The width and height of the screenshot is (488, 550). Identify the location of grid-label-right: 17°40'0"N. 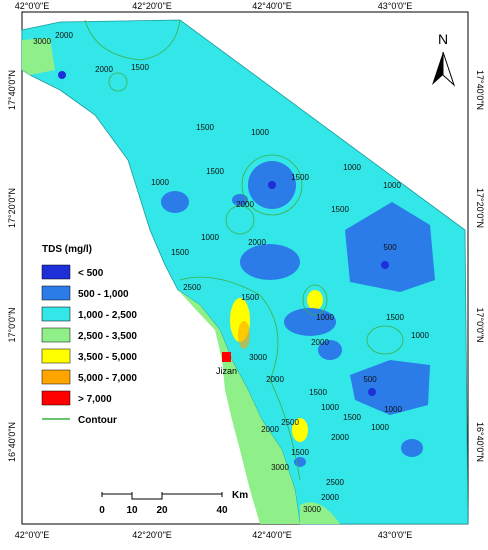
(480, 90).